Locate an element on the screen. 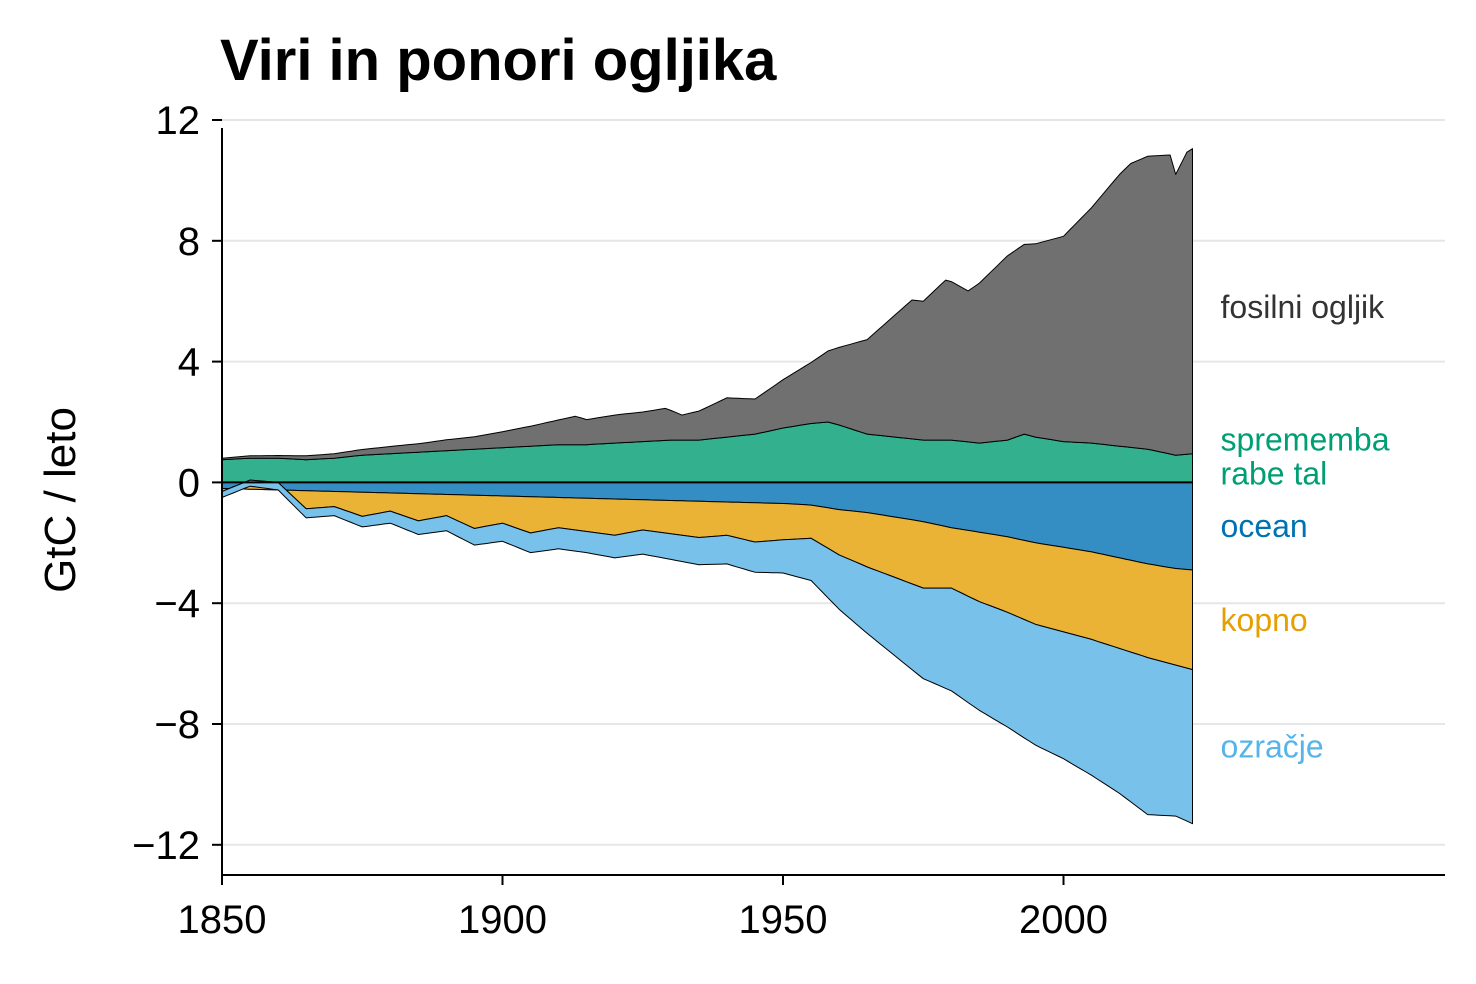  chart-title: Viri in ponori ogljika is located at coordinates (498, 60).